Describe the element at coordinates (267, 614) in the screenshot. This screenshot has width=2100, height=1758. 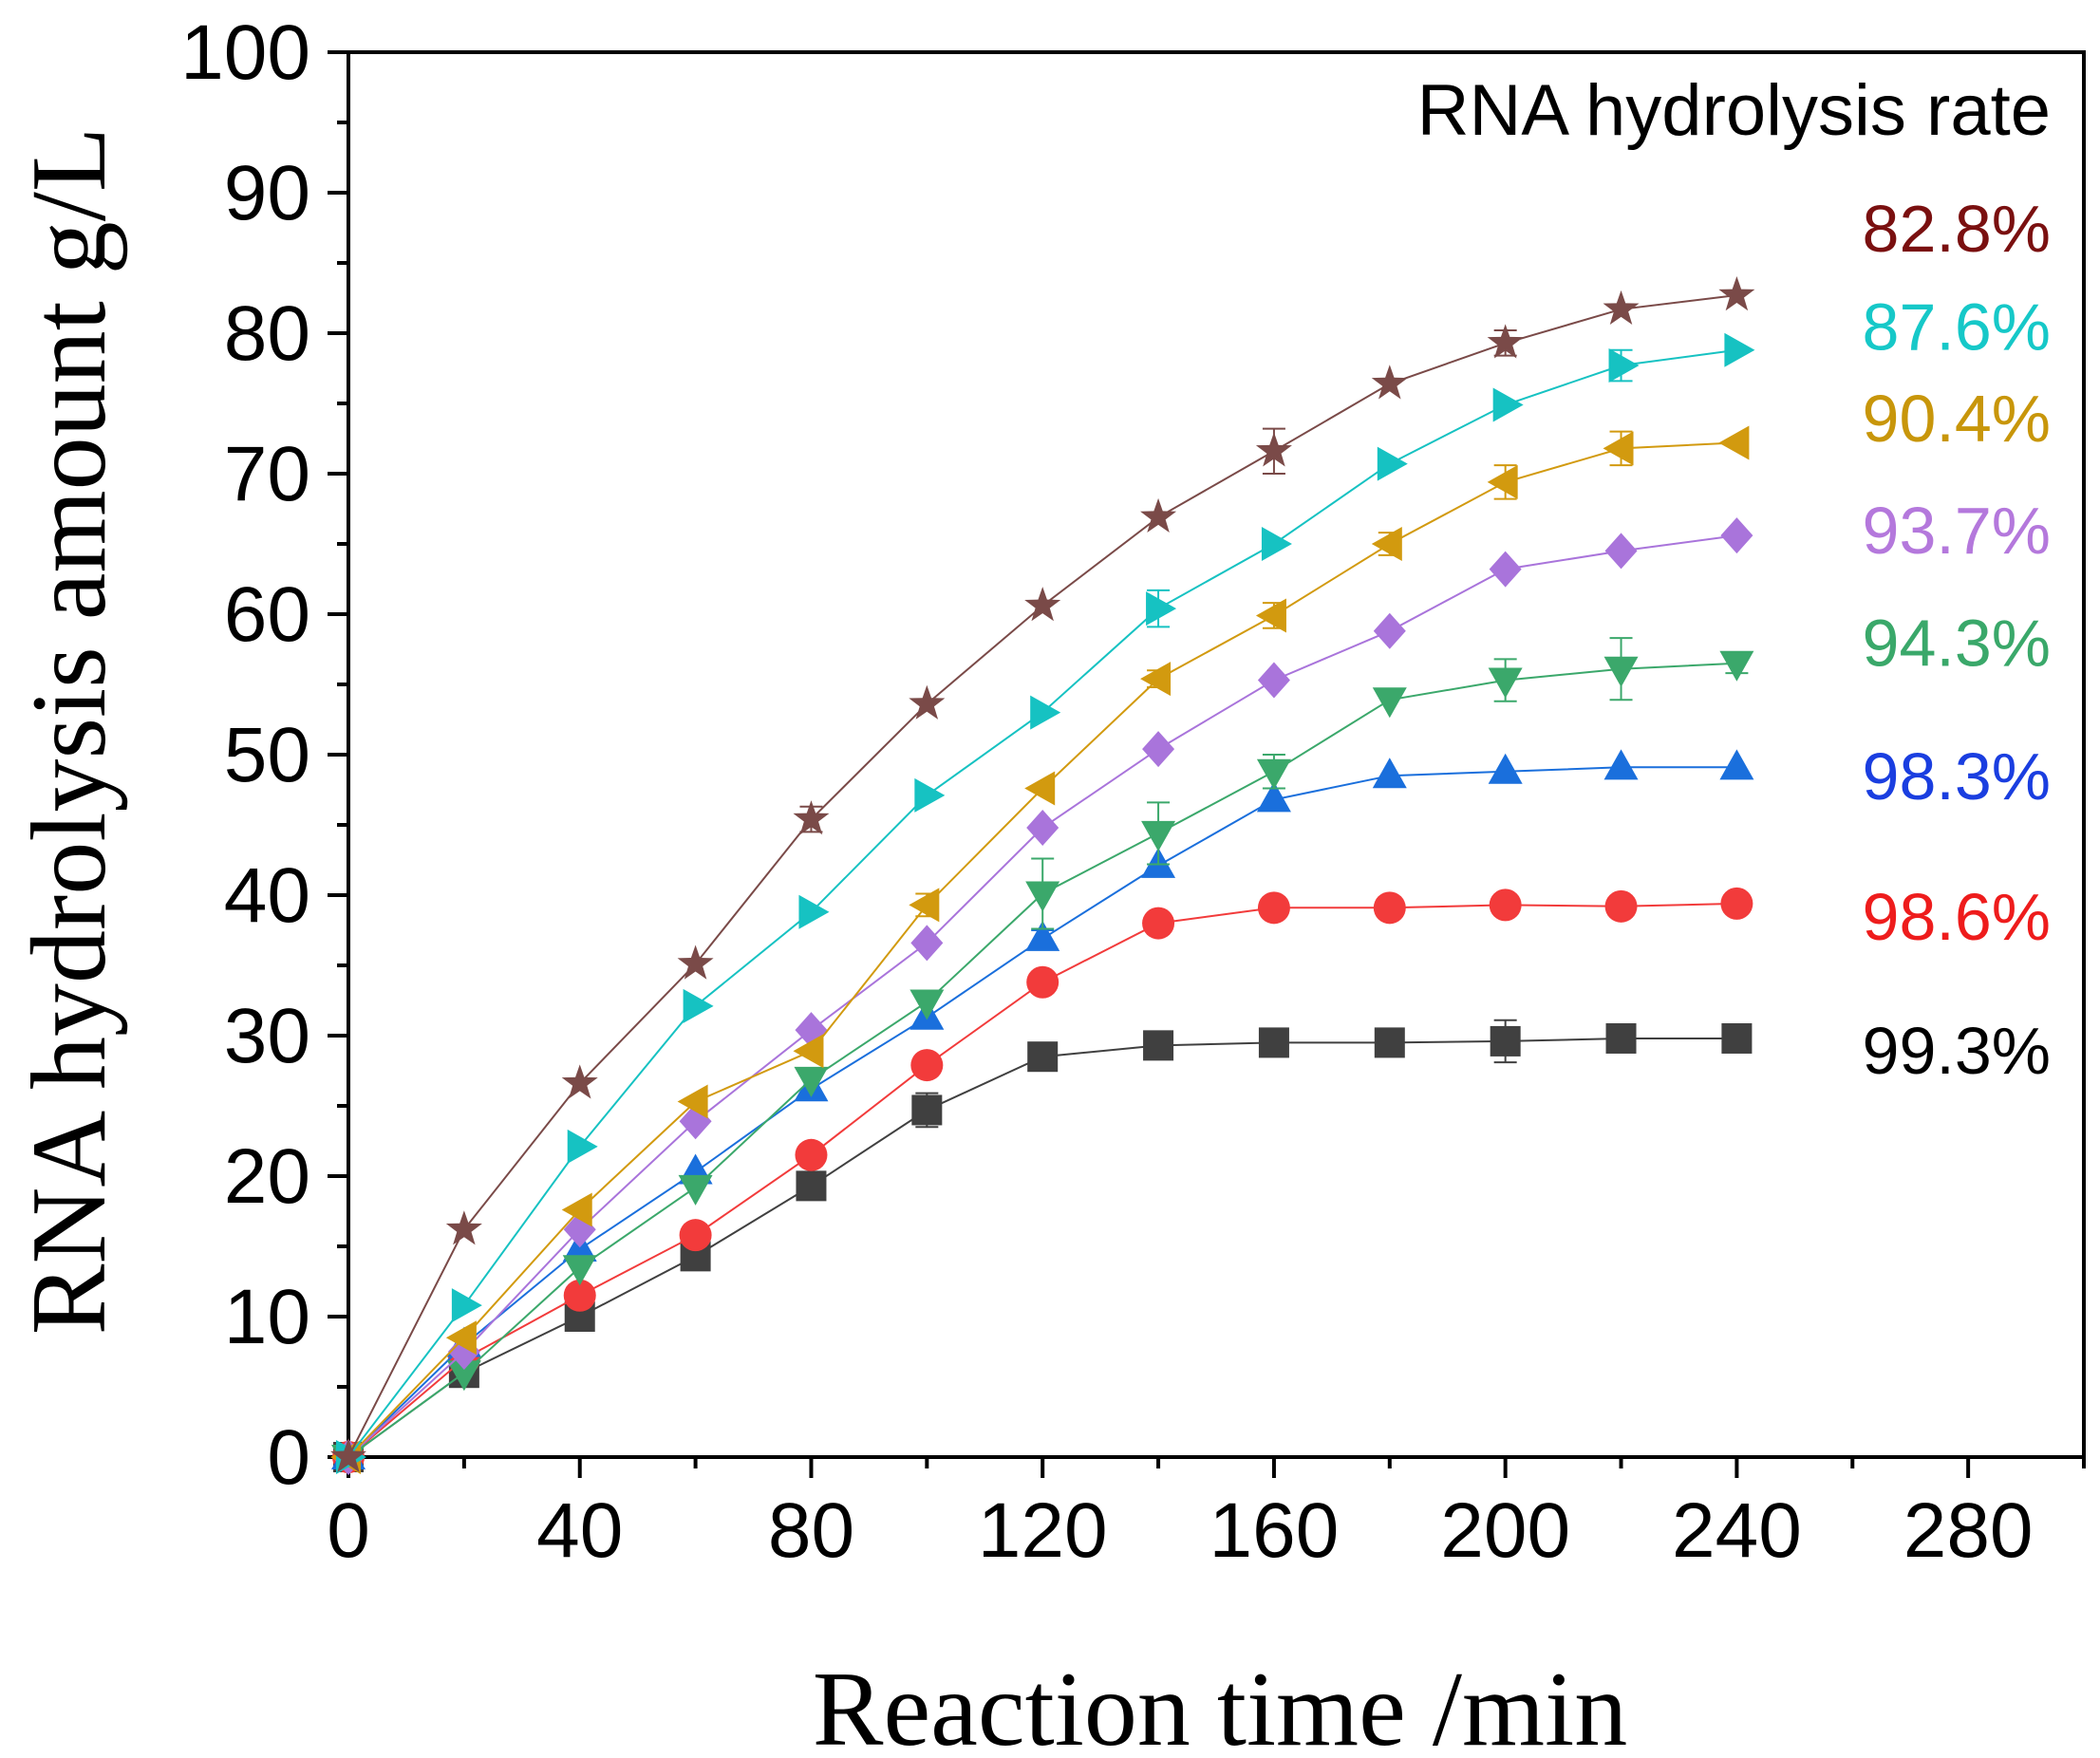
I see `y-tick-label: 60` at that location.